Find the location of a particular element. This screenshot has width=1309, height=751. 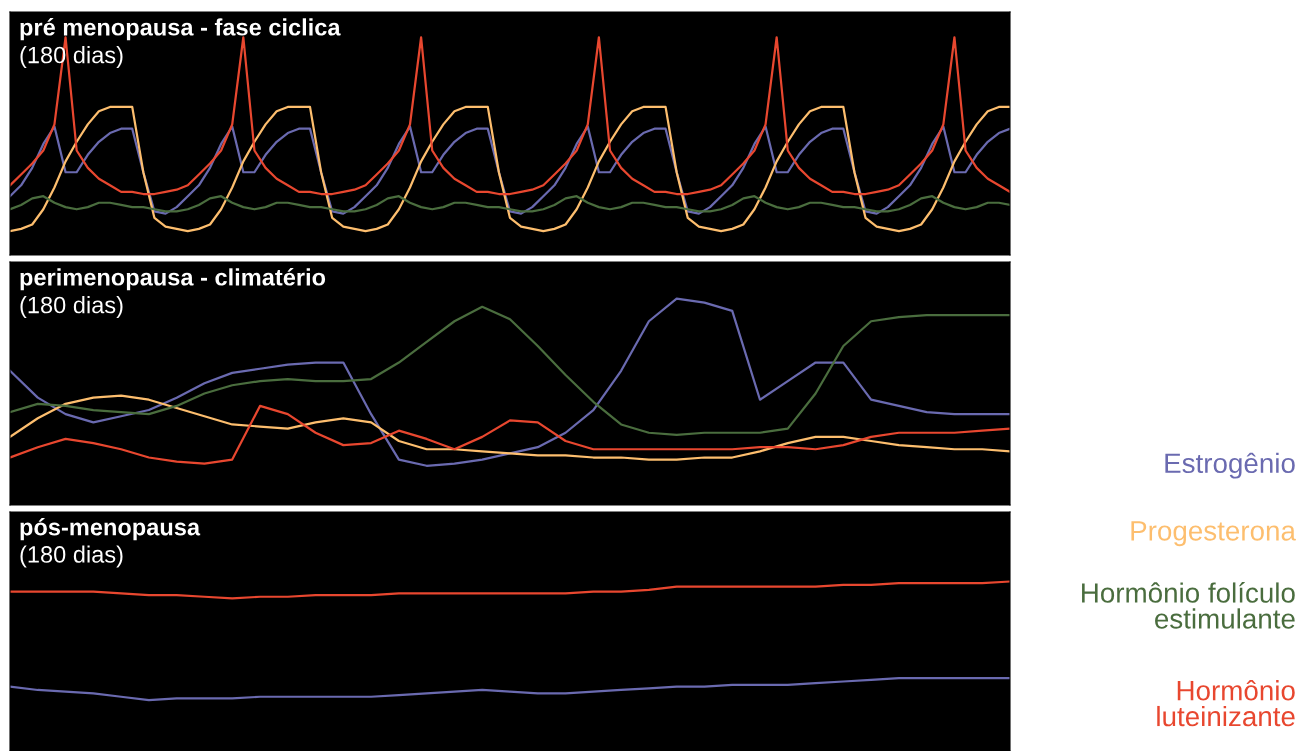

chart-title: pós-menopausa is located at coordinates (110, 529).